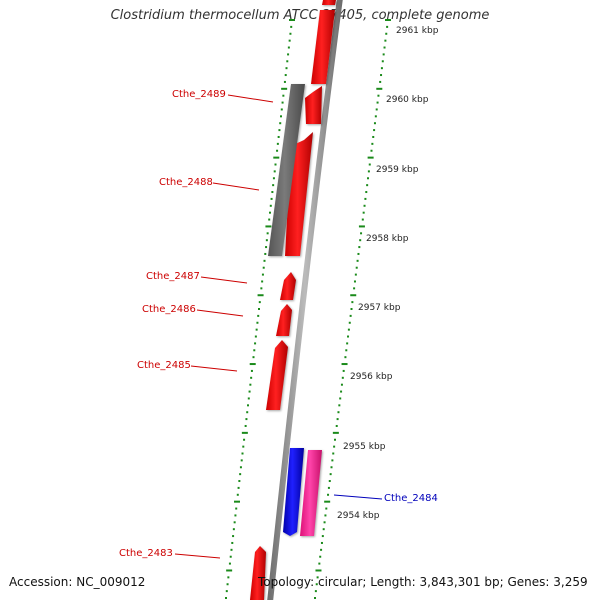  Describe the element at coordinates (199, 94) in the screenshot. I see `gene-label-cthe-2489: Cthe_2489` at that location.